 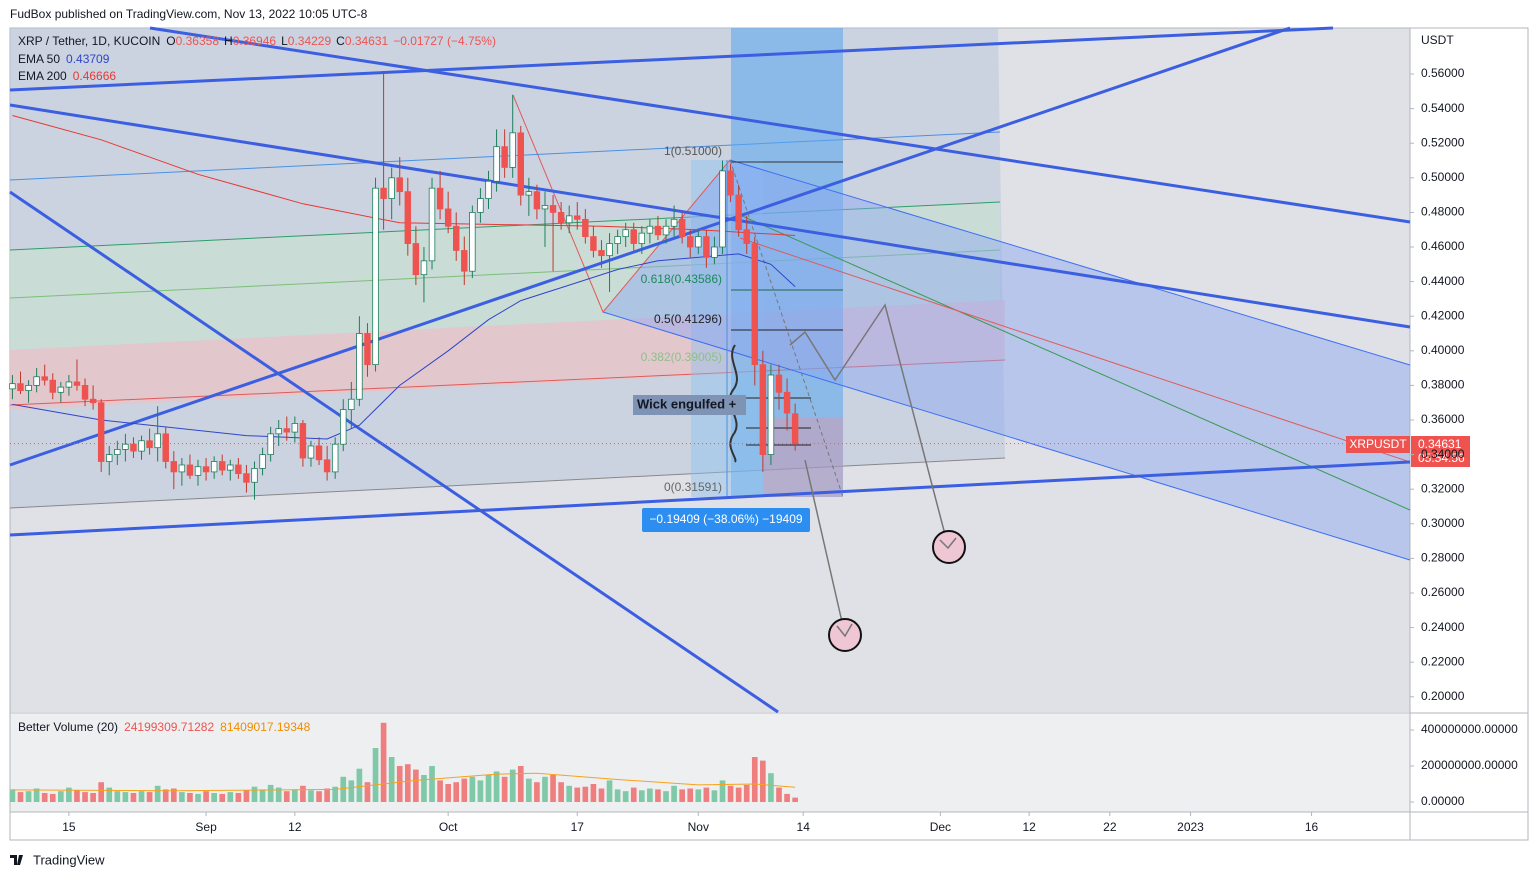 I want to click on y-tick-label: 0.54000, so click(x=1443, y=108).